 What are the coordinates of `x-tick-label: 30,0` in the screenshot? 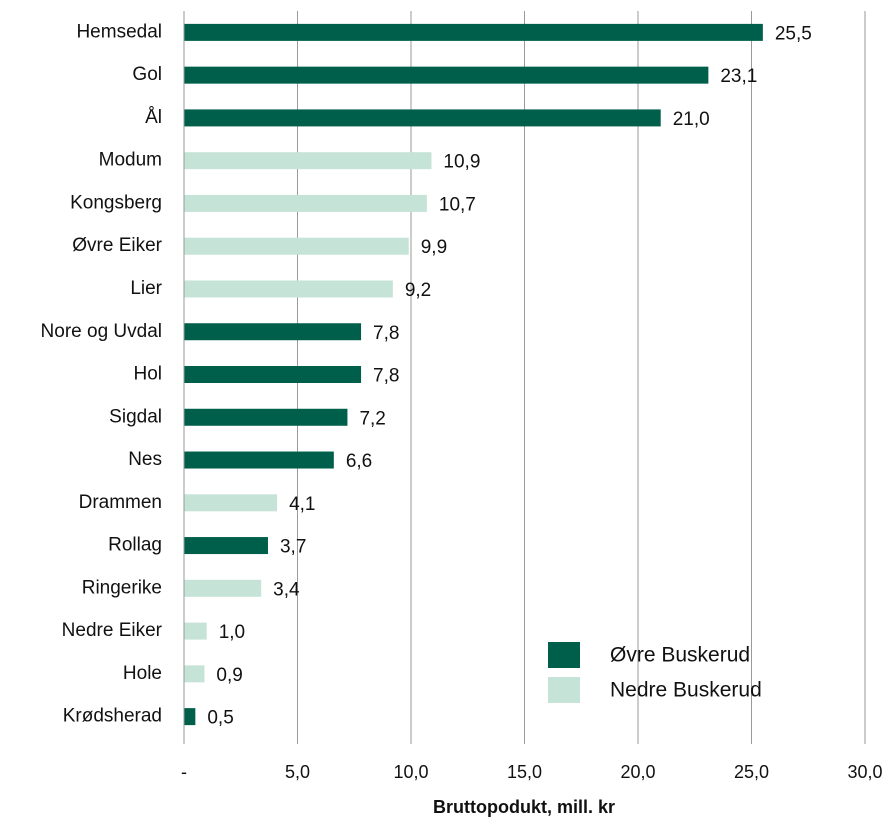 It's located at (864, 772).